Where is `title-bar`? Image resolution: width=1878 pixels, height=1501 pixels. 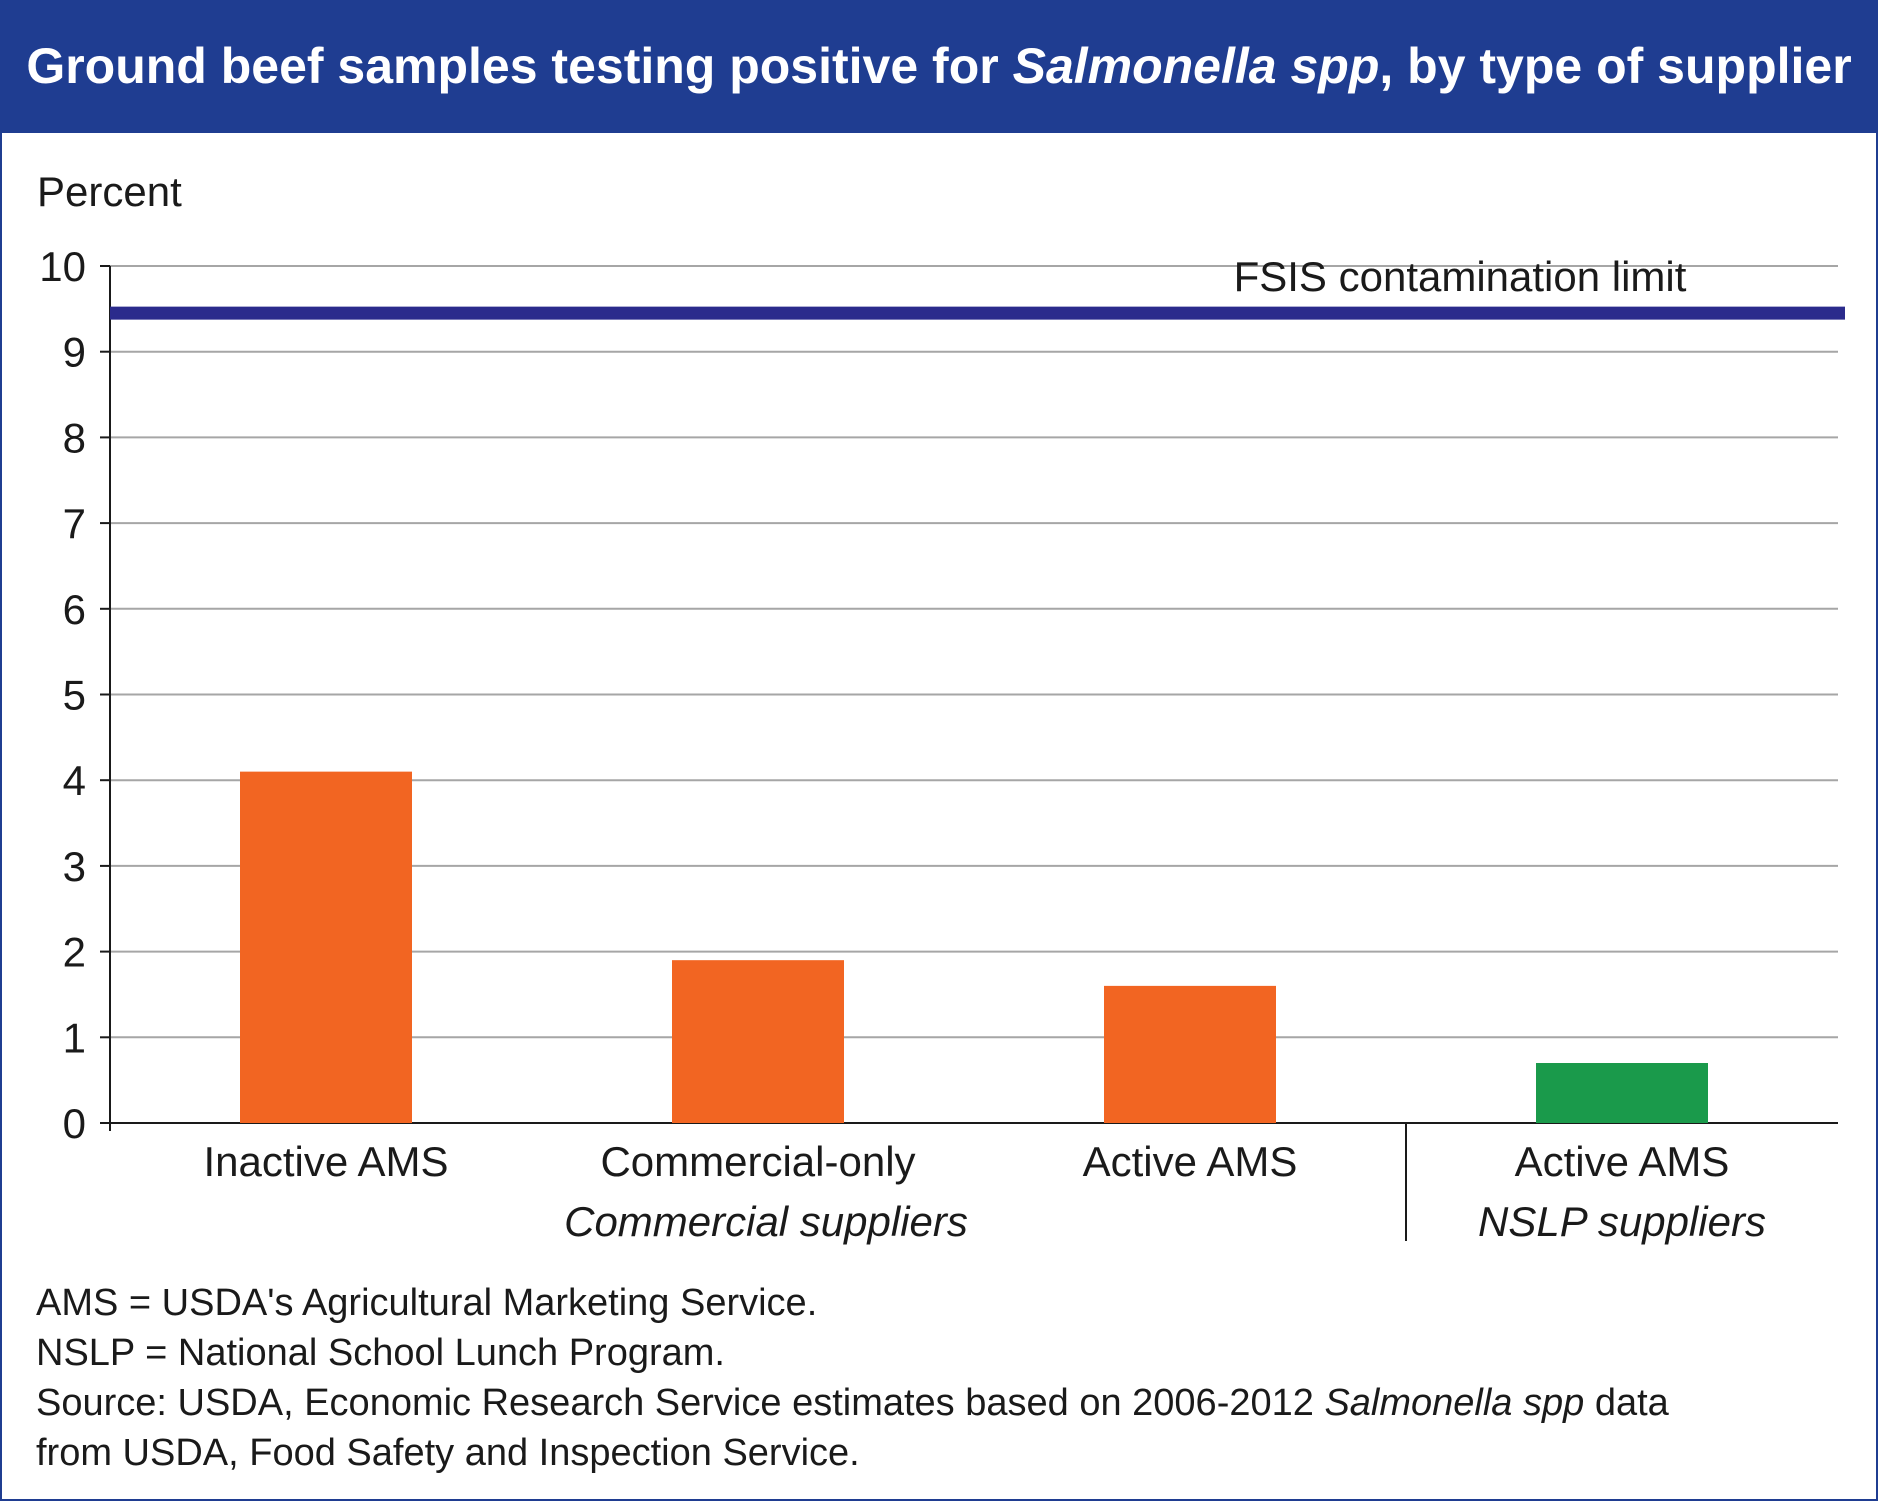 title-bar is located at coordinates (939, 66).